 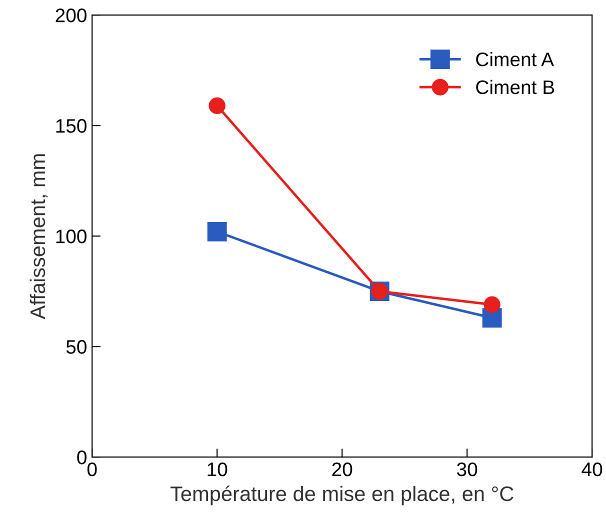 I want to click on x-tick-label: 20, so click(x=342, y=469).